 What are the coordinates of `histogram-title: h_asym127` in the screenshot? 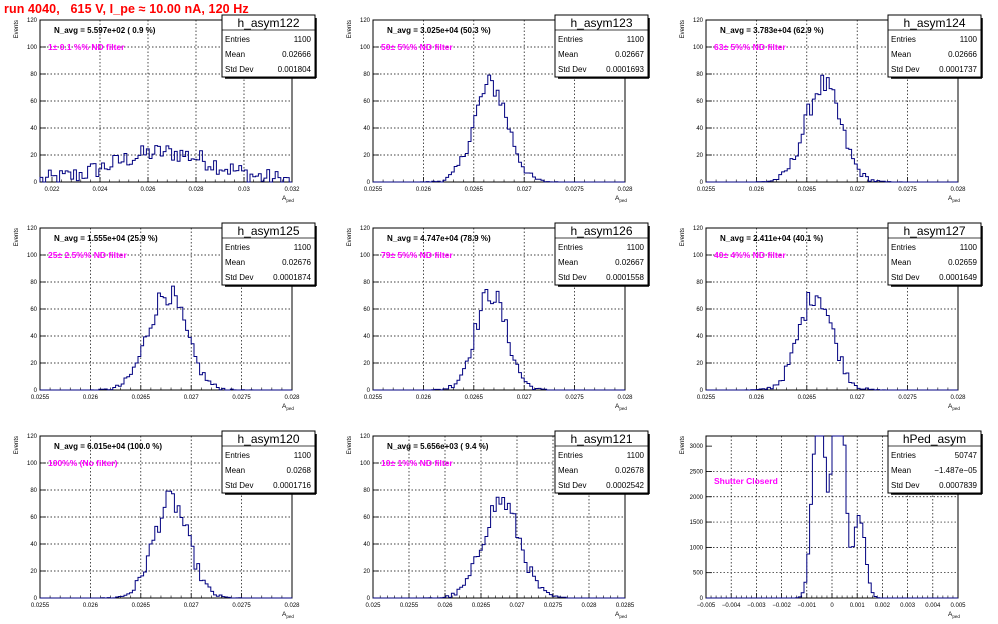 It's located at (934, 231).